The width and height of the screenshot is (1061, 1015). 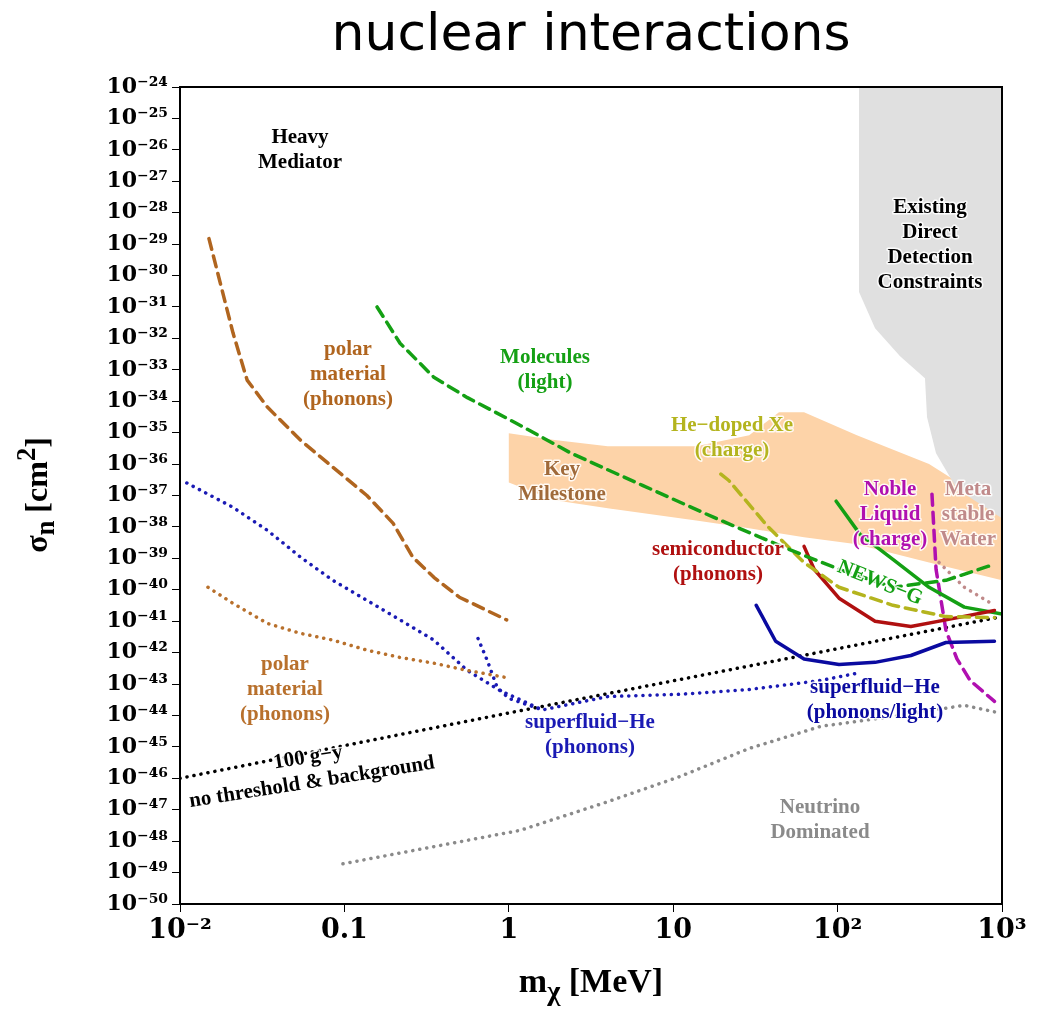 What do you see at coordinates (137, 870) in the screenshot?
I see `y-tick-label: 10⁻⁴⁹` at bounding box center [137, 870].